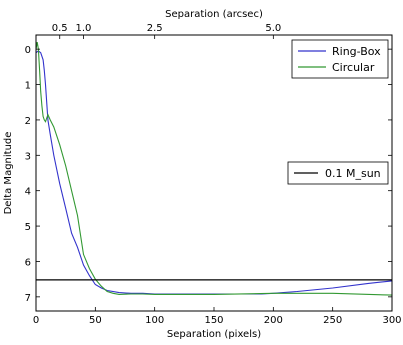 The width and height of the screenshot is (403, 345). Describe the element at coordinates (95, 320) in the screenshot. I see `x-tick-label: 50` at that location.